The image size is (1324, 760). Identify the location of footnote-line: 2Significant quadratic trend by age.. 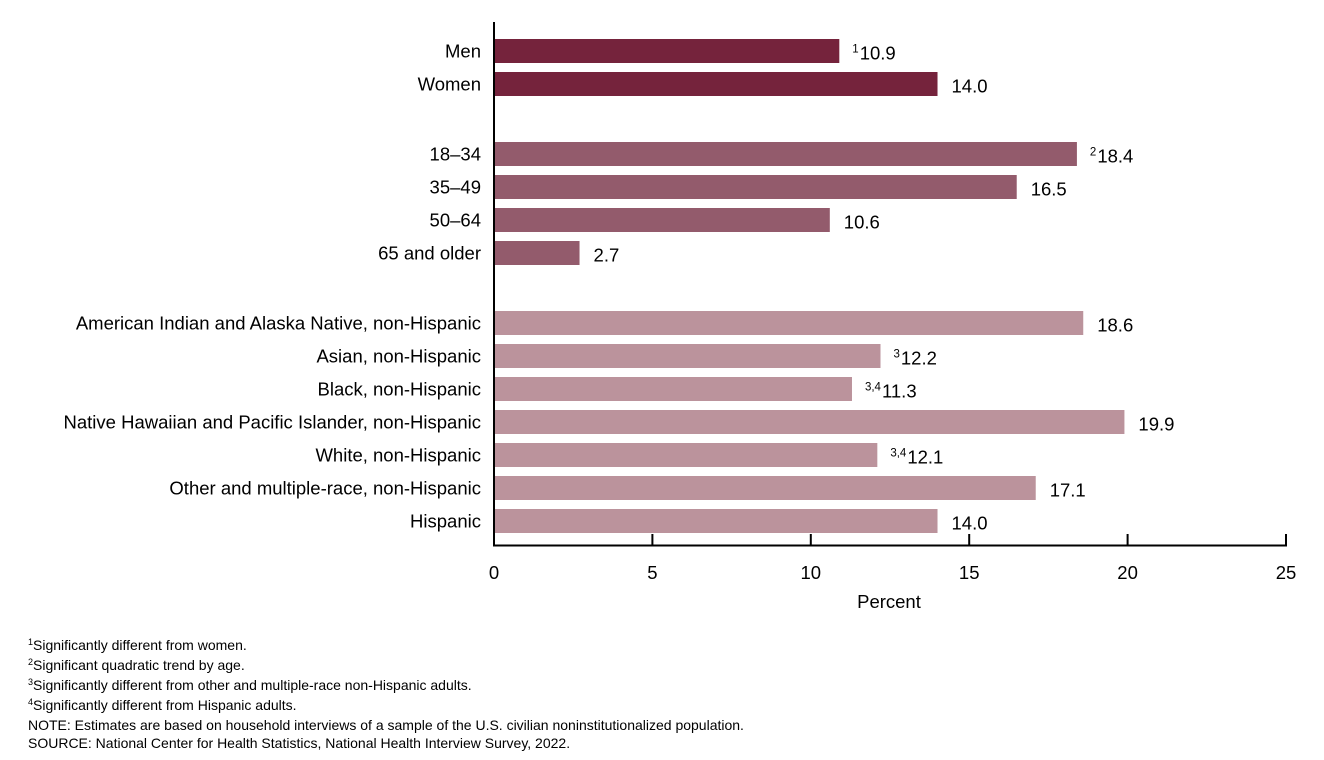
(668, 666).